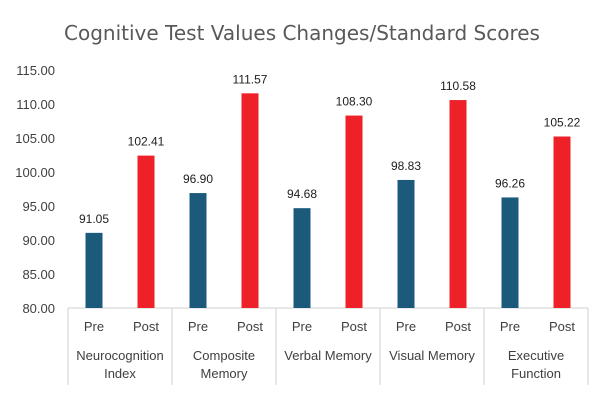  What do you see at coordinates (250, 79) in the screenshot?
I see `data-label: 111.57` at bounding box center [250, 79].